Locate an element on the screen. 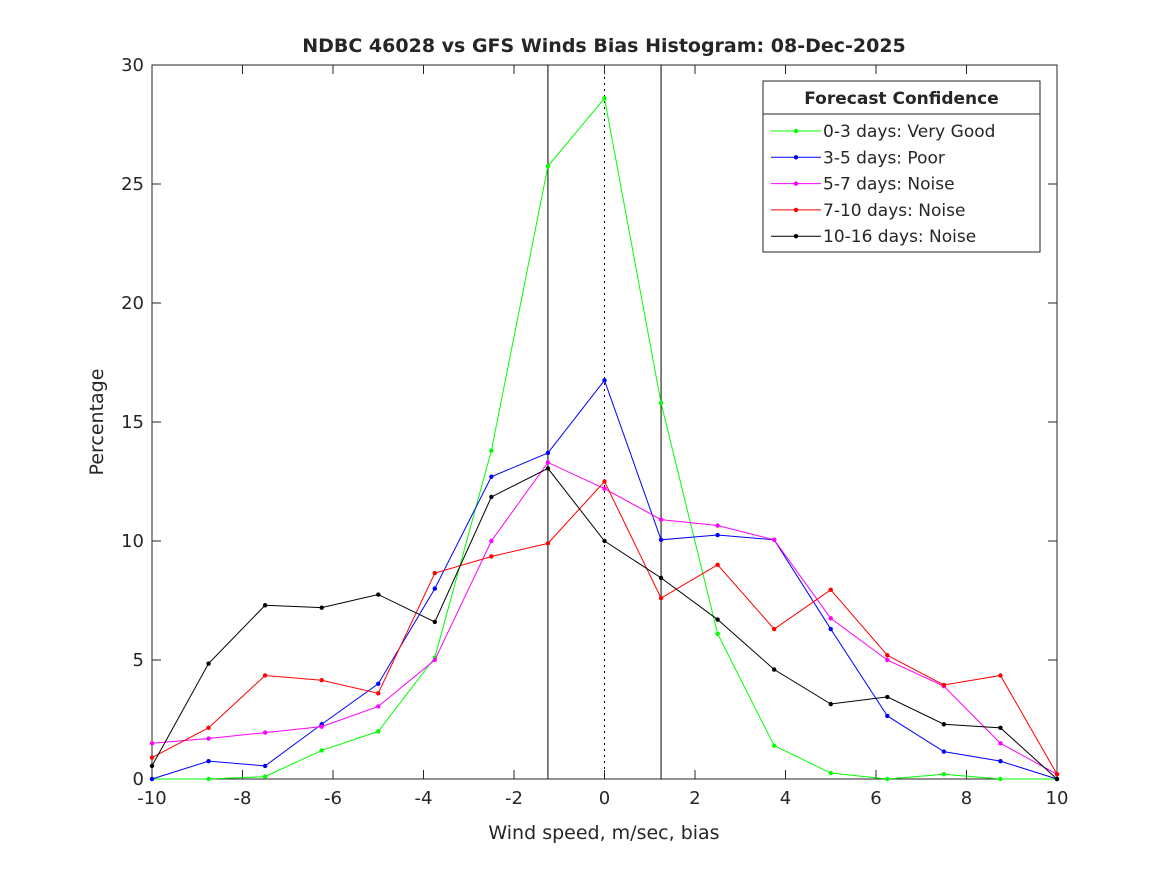 The width and height of the screenshot is (1167, 879). y-tick-label: 0 is located at coordinates (138, 779).